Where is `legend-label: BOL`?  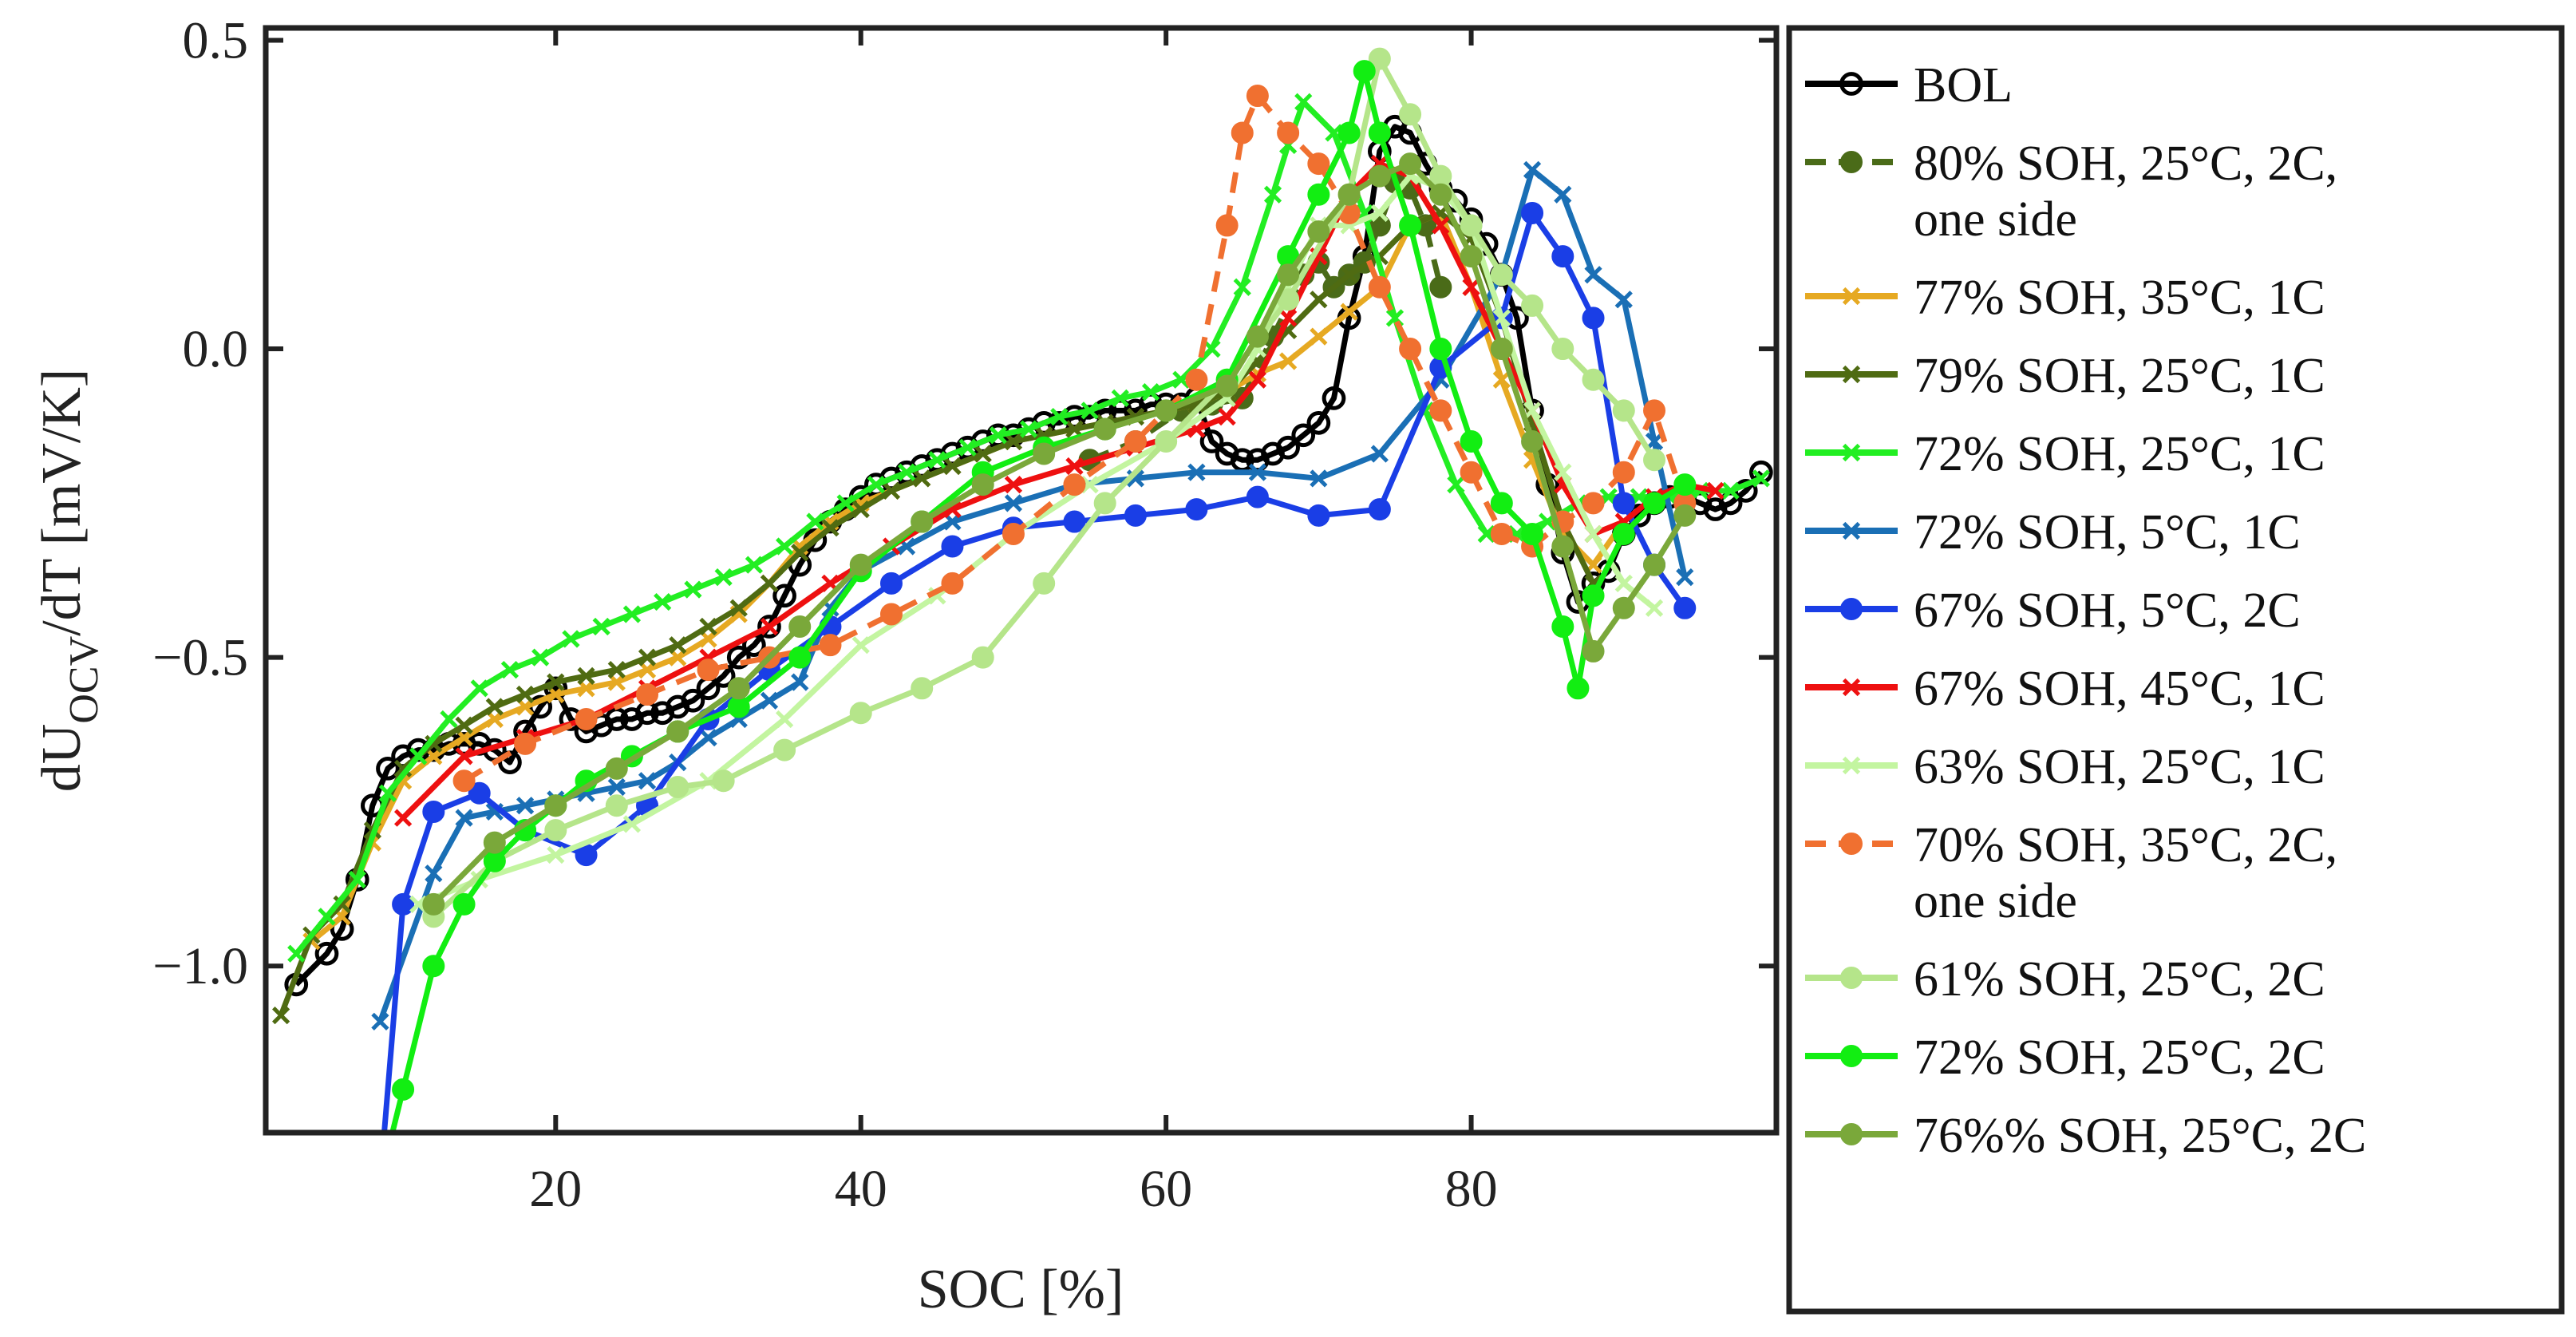
legend-label: BOL is located at coordinates (1963, 85).